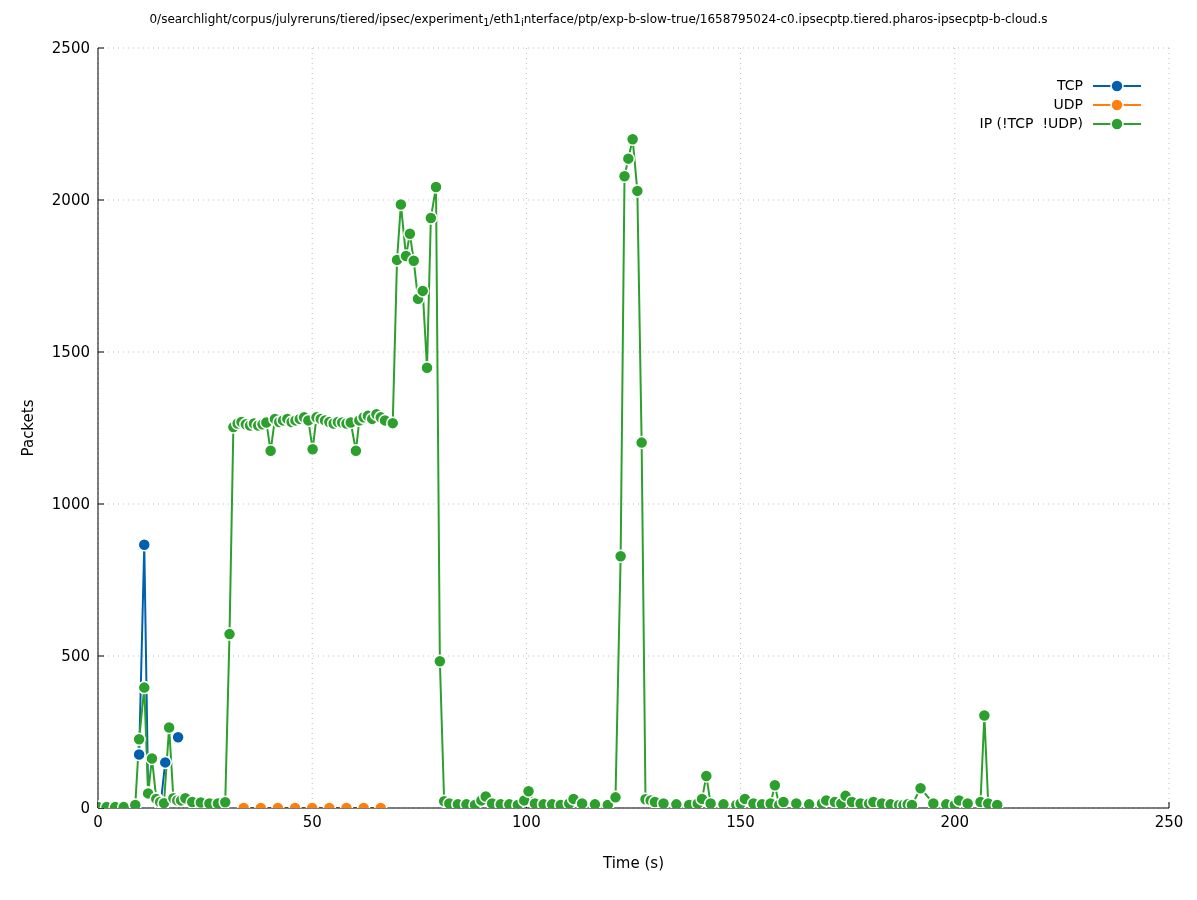 The image size is (1197, 900). I want to click on chart-title: 0/searchlight/corpus/julyreruns/tiered/ipsec/experiment$_{1}$/eth1$_{i}$nterface/ptp/exp-b-slow-true/1658795024-c0.ipsecptp.tiered.pharos-ipsecptp-b-cloud.s, so click(598, 20).